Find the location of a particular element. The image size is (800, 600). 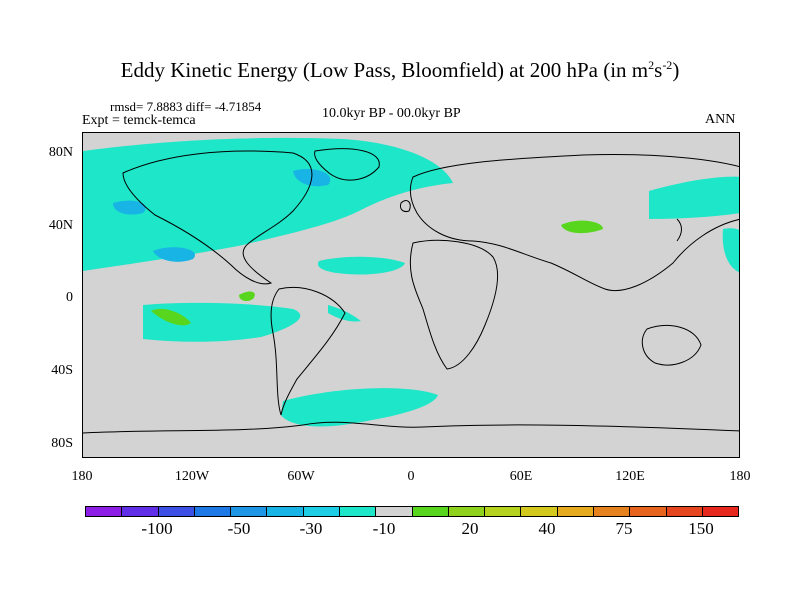

antarctica-coast is located at coordinates (411, 427).